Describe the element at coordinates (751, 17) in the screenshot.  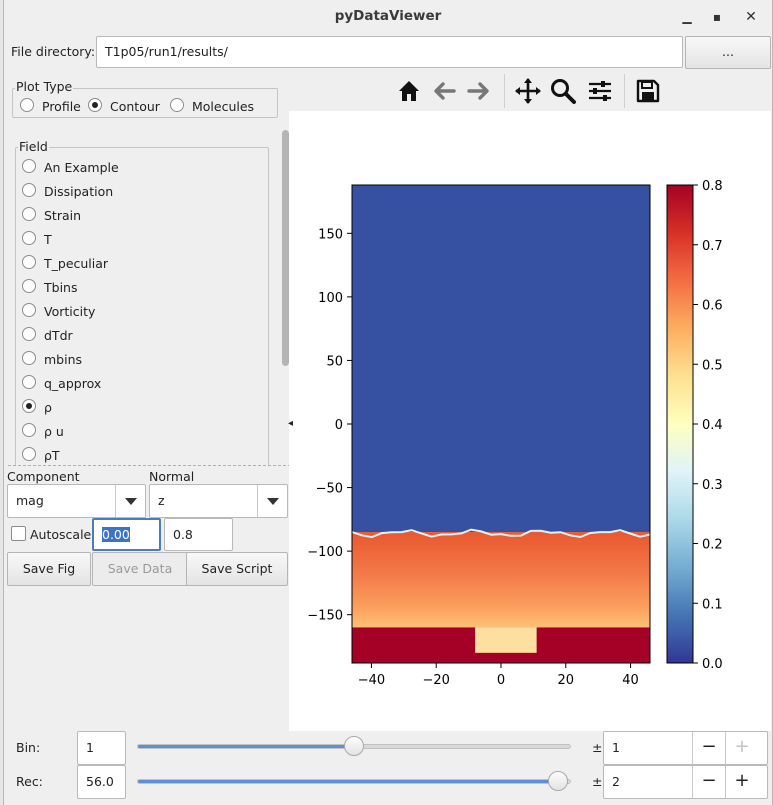
I see `close-icon: ✕` at that location.